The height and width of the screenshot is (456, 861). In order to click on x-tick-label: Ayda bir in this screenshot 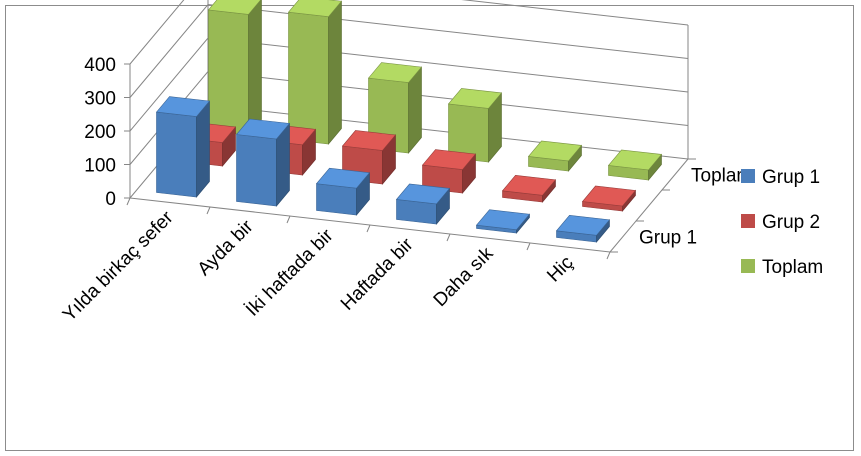, I will do `click(226, 248)`.